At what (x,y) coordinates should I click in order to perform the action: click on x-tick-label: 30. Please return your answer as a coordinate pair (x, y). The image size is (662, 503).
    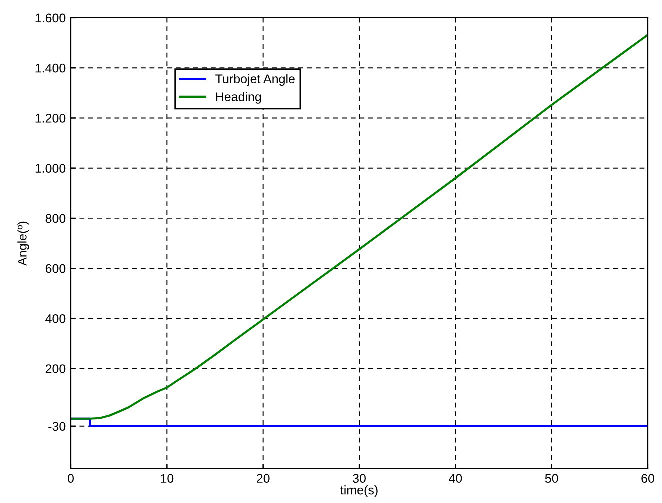
    Looking at the image, I should click on (359, 479).